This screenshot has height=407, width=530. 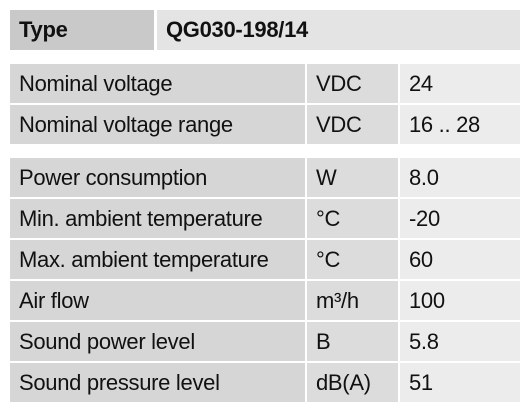 I want to click on row-value: 16 .. 28, so click(x=460, y=124).